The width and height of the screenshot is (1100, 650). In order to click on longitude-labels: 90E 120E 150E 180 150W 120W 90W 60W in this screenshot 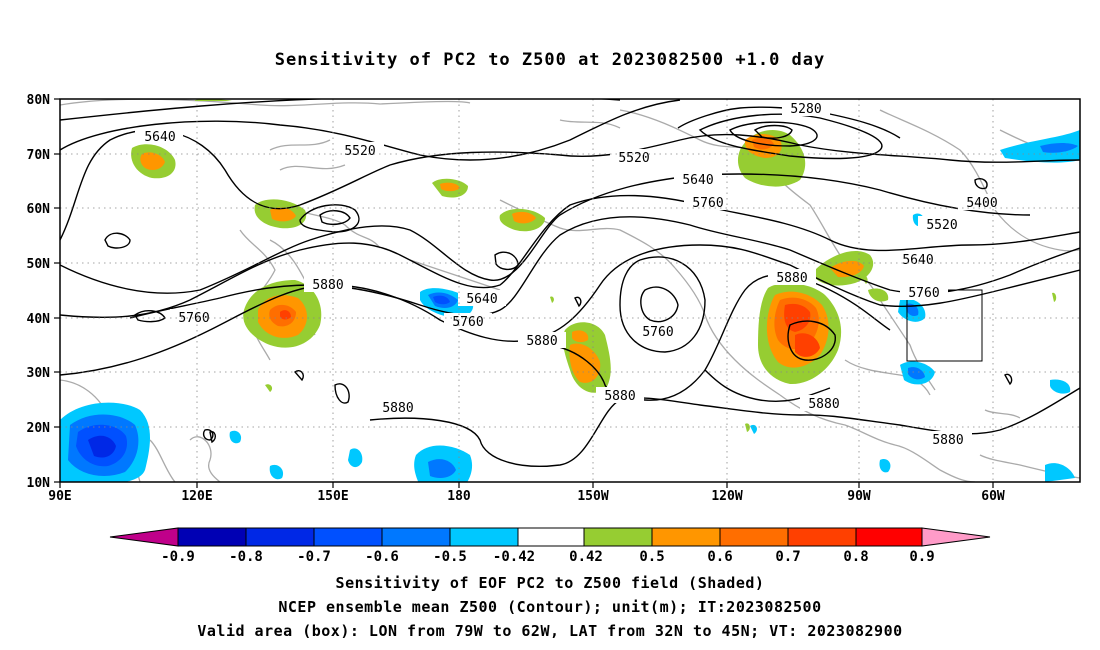, I will do `click(526, 496)`.